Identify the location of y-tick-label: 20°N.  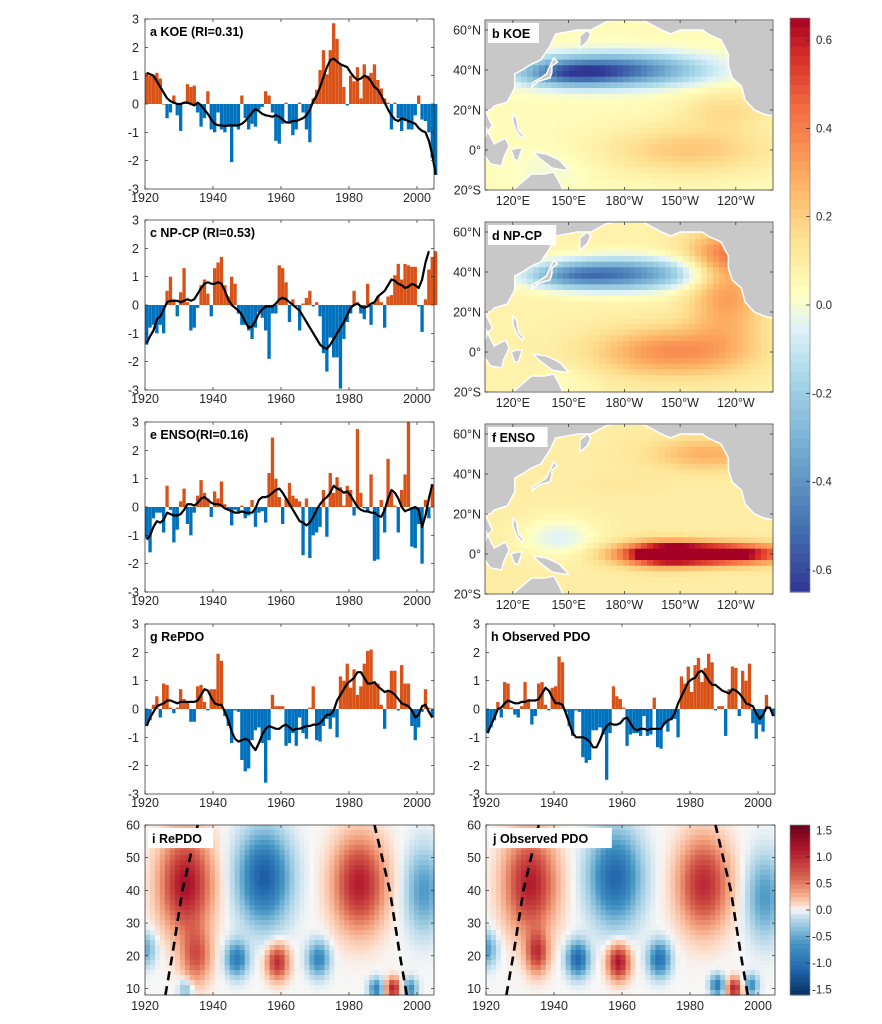
(467, 111).